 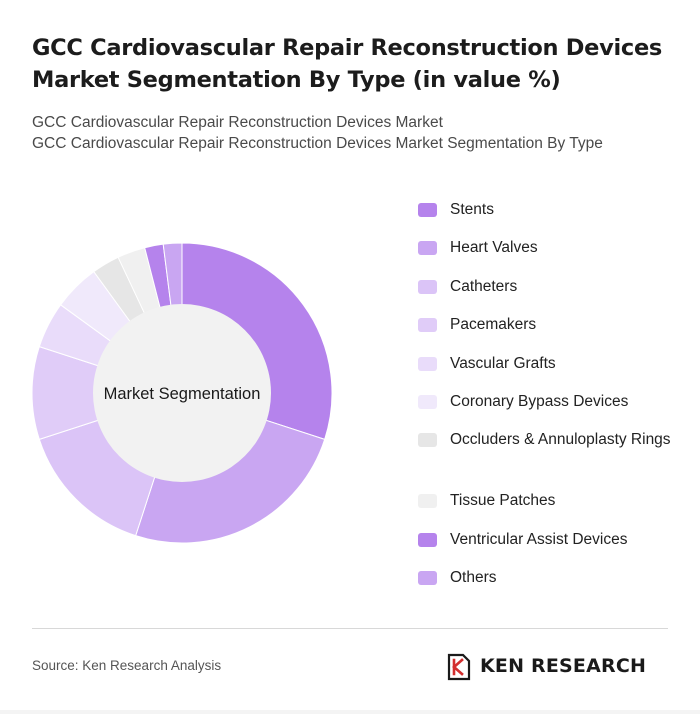 I want to click on ken-research-logo: KEN RESEARCH, so click(x=558, y=667).